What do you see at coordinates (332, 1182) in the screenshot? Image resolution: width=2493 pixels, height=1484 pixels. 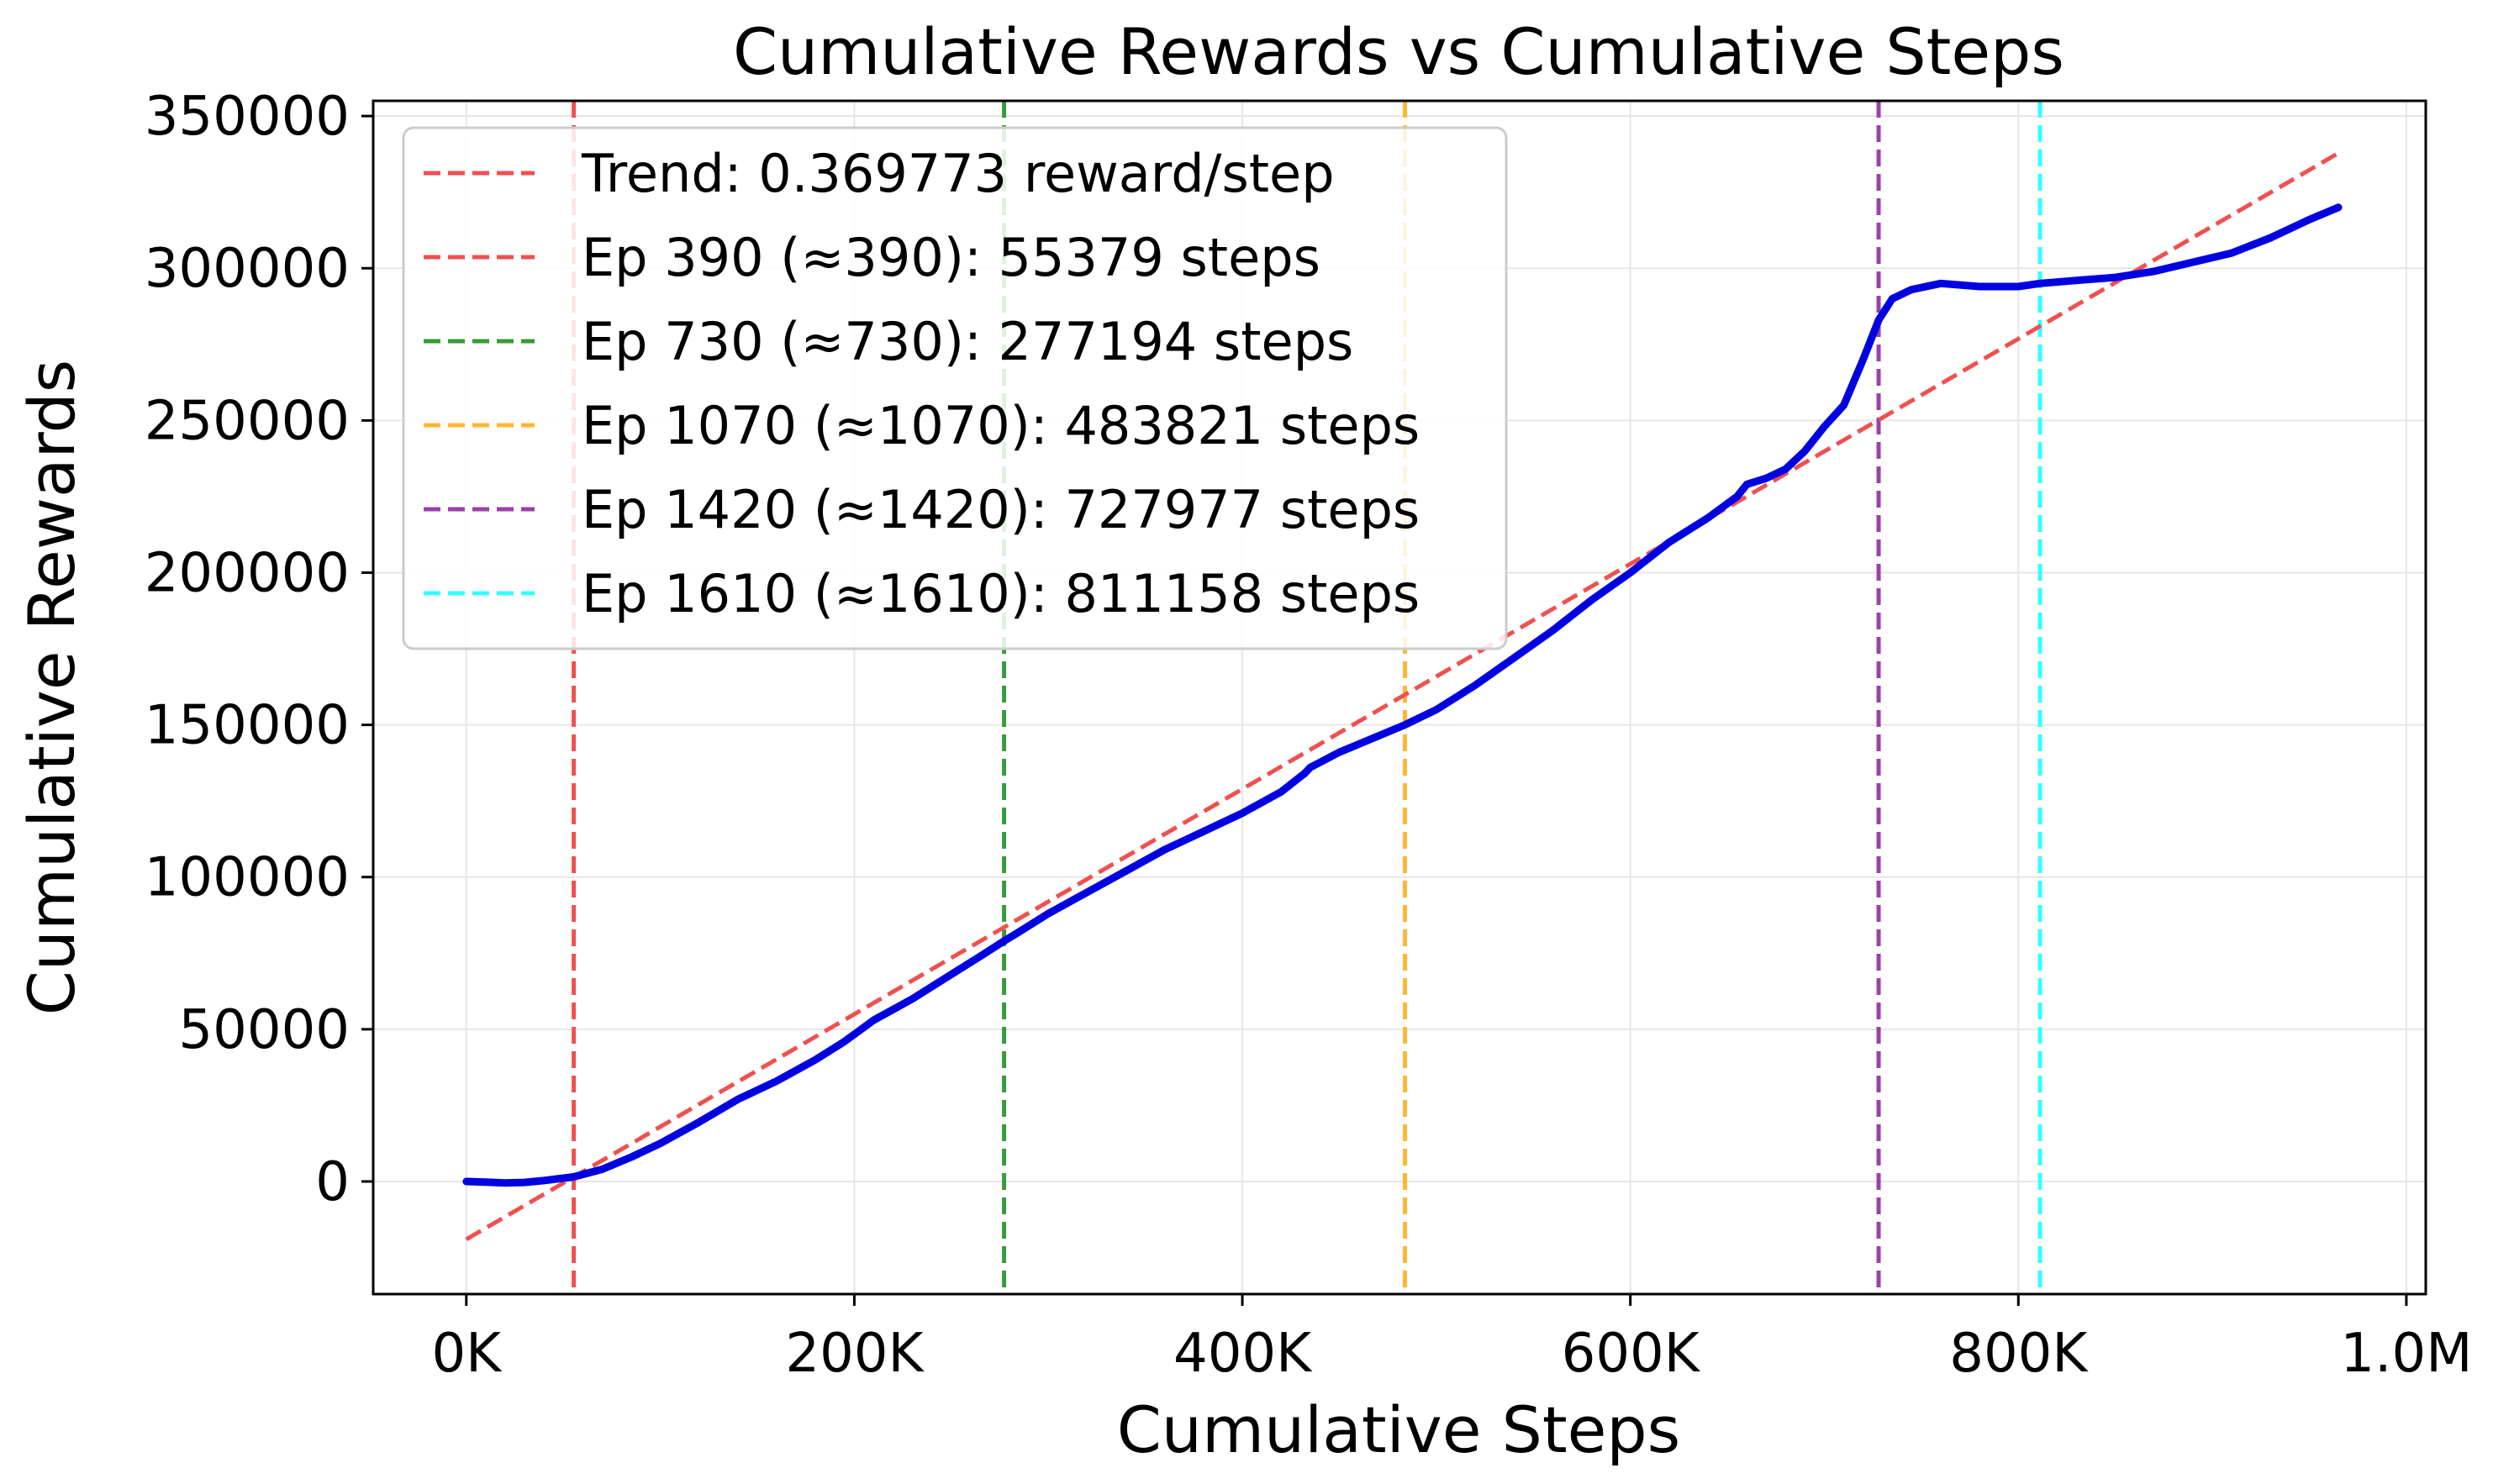 I see `y-tick-label: 0` at bounding box center [332, 1182].